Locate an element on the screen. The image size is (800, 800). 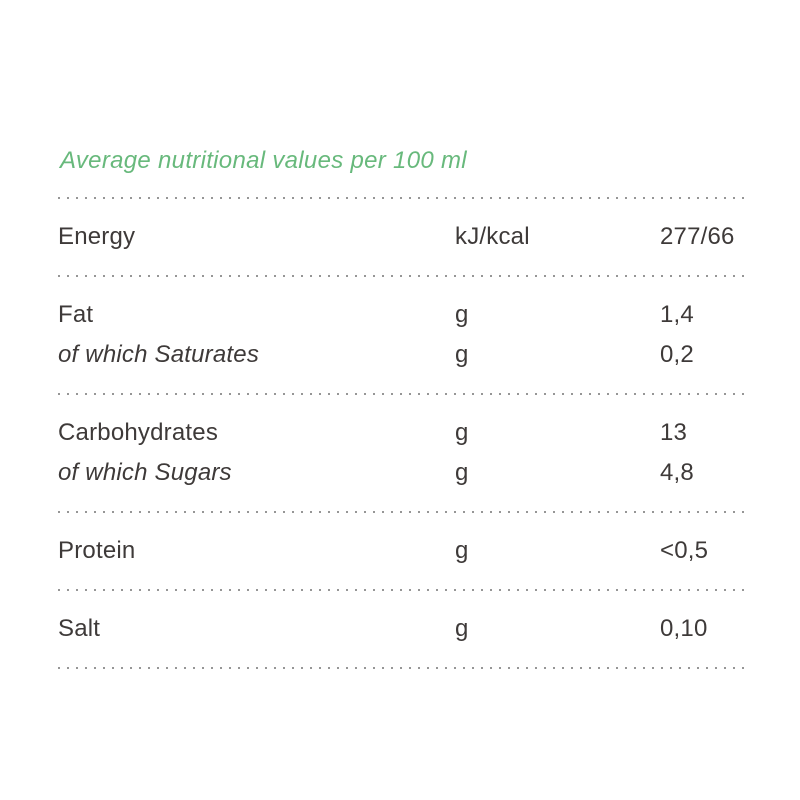
nutrient-value: <0,5 is located at coordinates (684, 550).